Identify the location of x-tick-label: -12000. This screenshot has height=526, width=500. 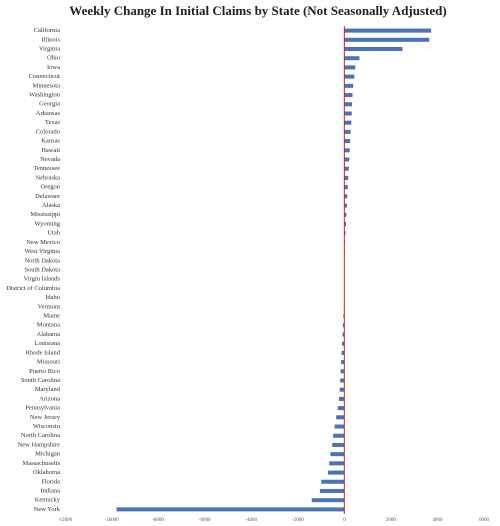
(65, 520).